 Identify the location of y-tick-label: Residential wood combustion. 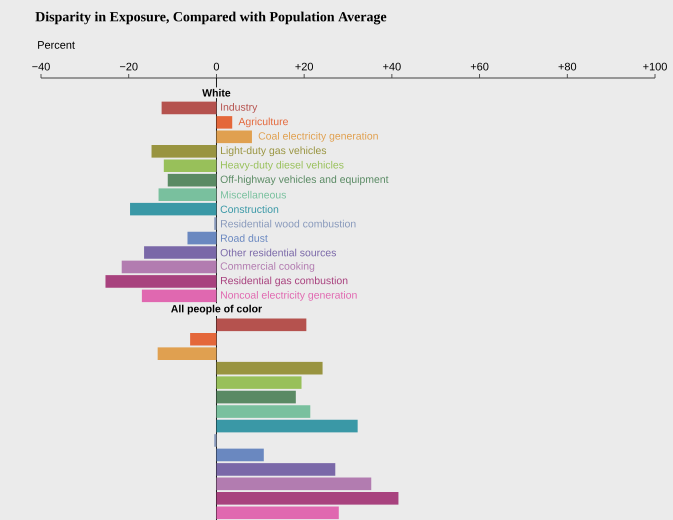
(288, 224).